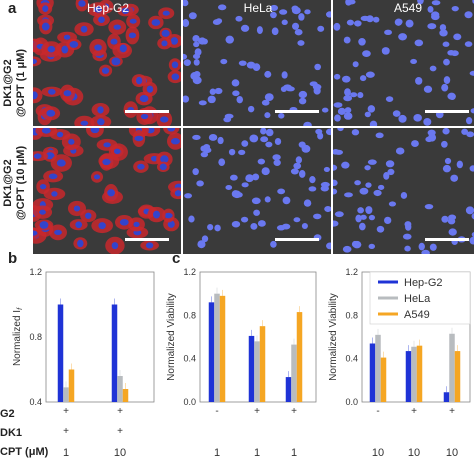 The image size is (474, 462). Describe the element at coordinates (18, 336) in the screenshot. I see `ylabel: Normalized If` at that location.